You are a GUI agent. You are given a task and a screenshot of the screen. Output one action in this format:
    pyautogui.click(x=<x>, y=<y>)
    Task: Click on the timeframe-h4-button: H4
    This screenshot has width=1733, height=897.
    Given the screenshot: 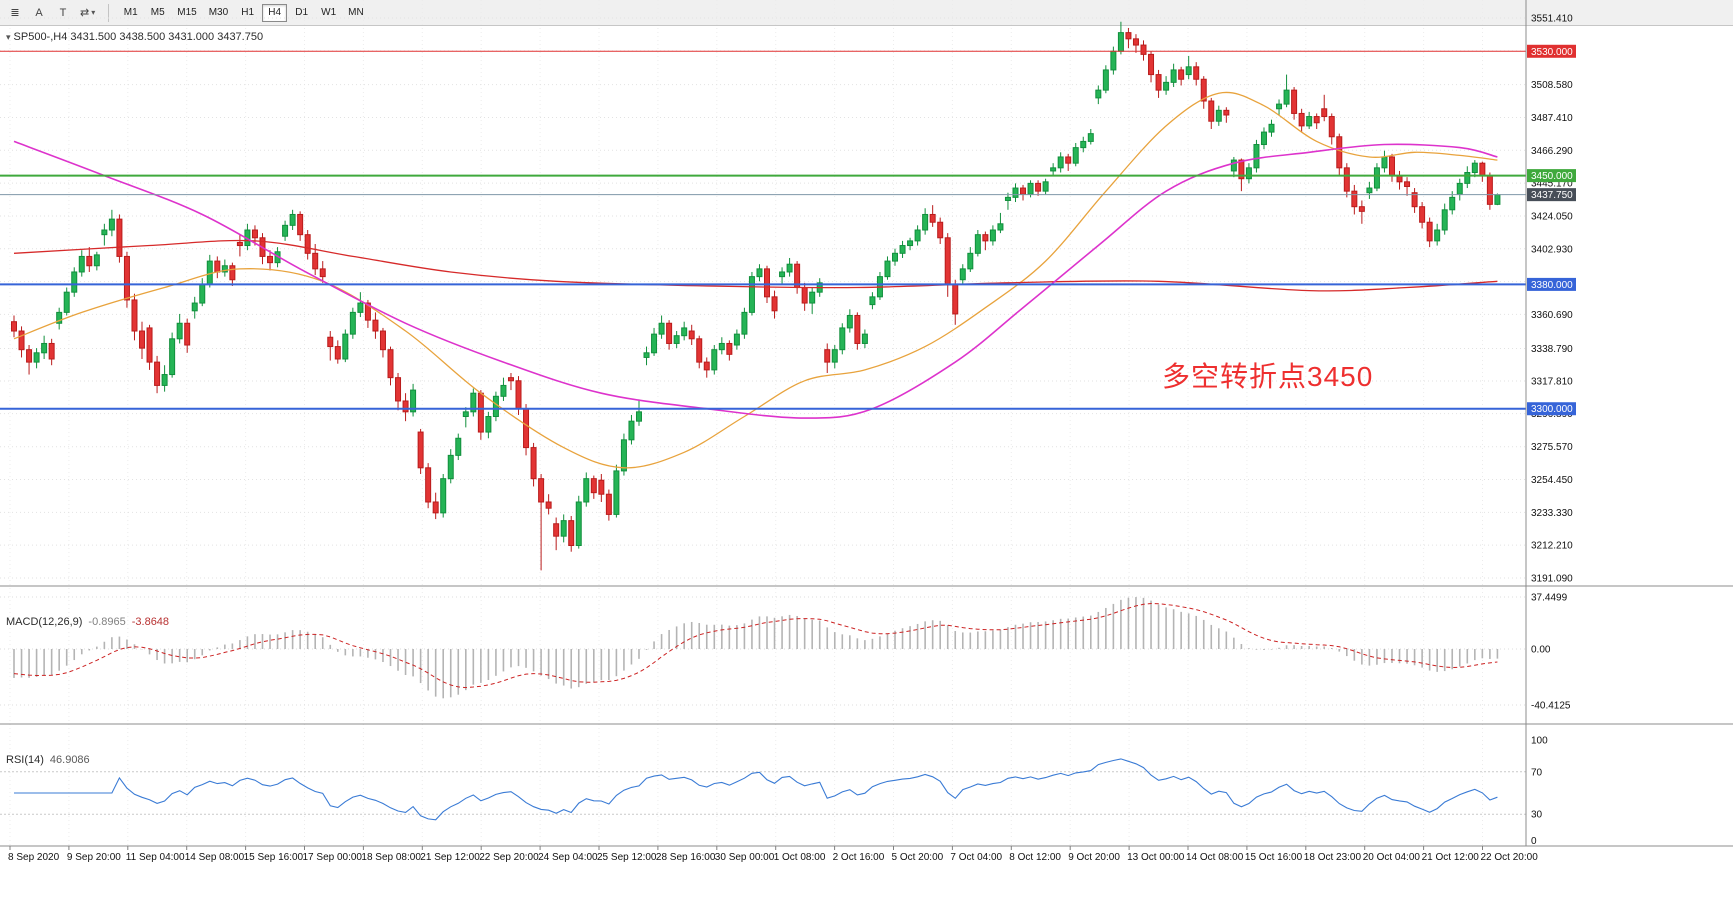 What is the action you would take?
    pyautogui.click(x=275, y=12)
    